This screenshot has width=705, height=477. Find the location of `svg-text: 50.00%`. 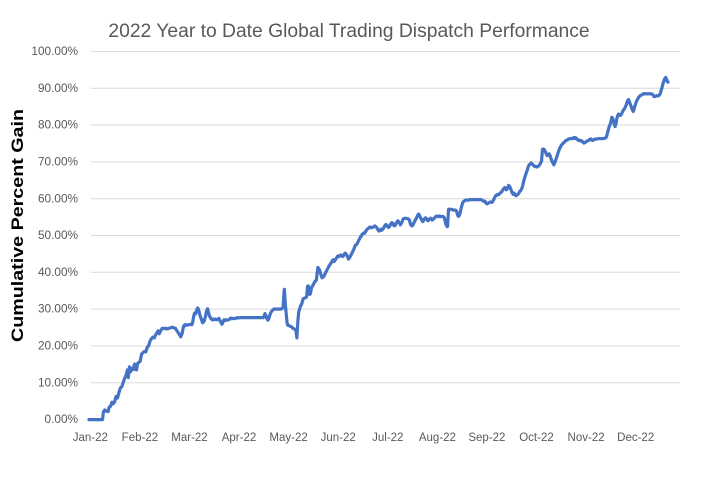

svg-text: 50.00% is located at coordinates (58, 235).